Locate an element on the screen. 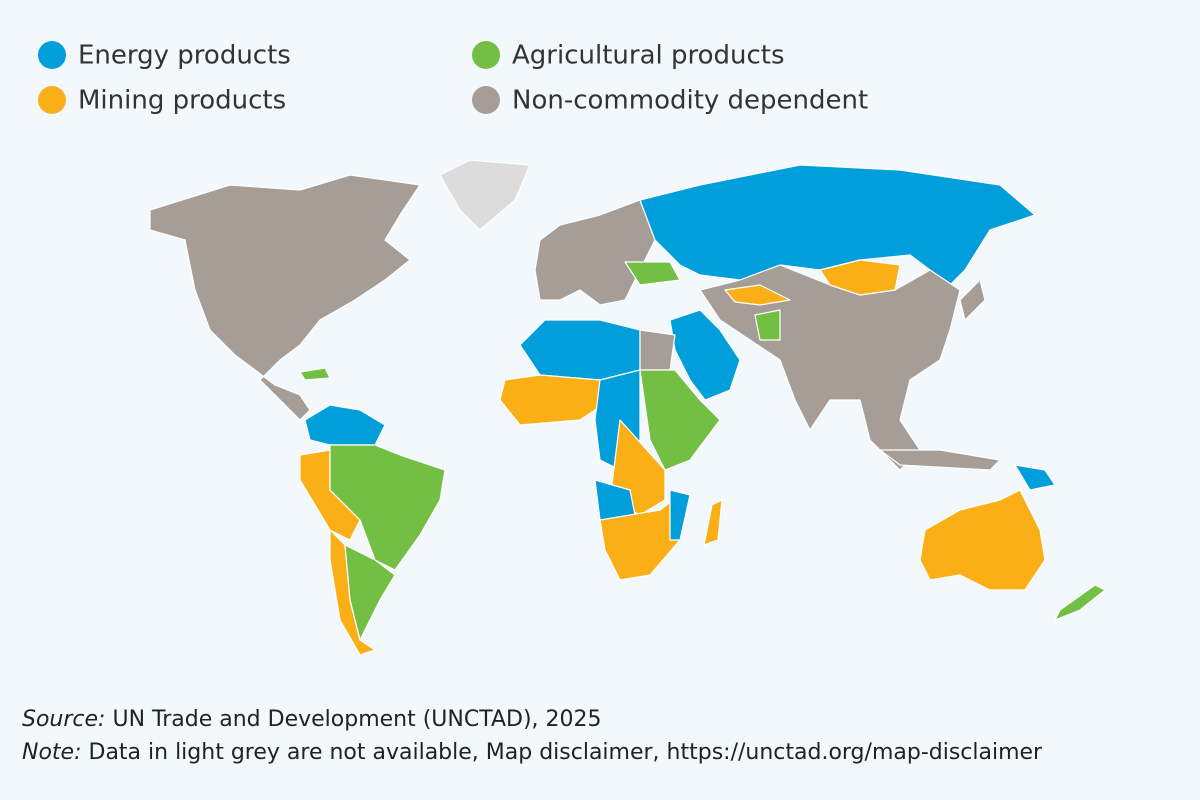 The image size is (1200, 800). central-asia is located at coordinates (757, 295).